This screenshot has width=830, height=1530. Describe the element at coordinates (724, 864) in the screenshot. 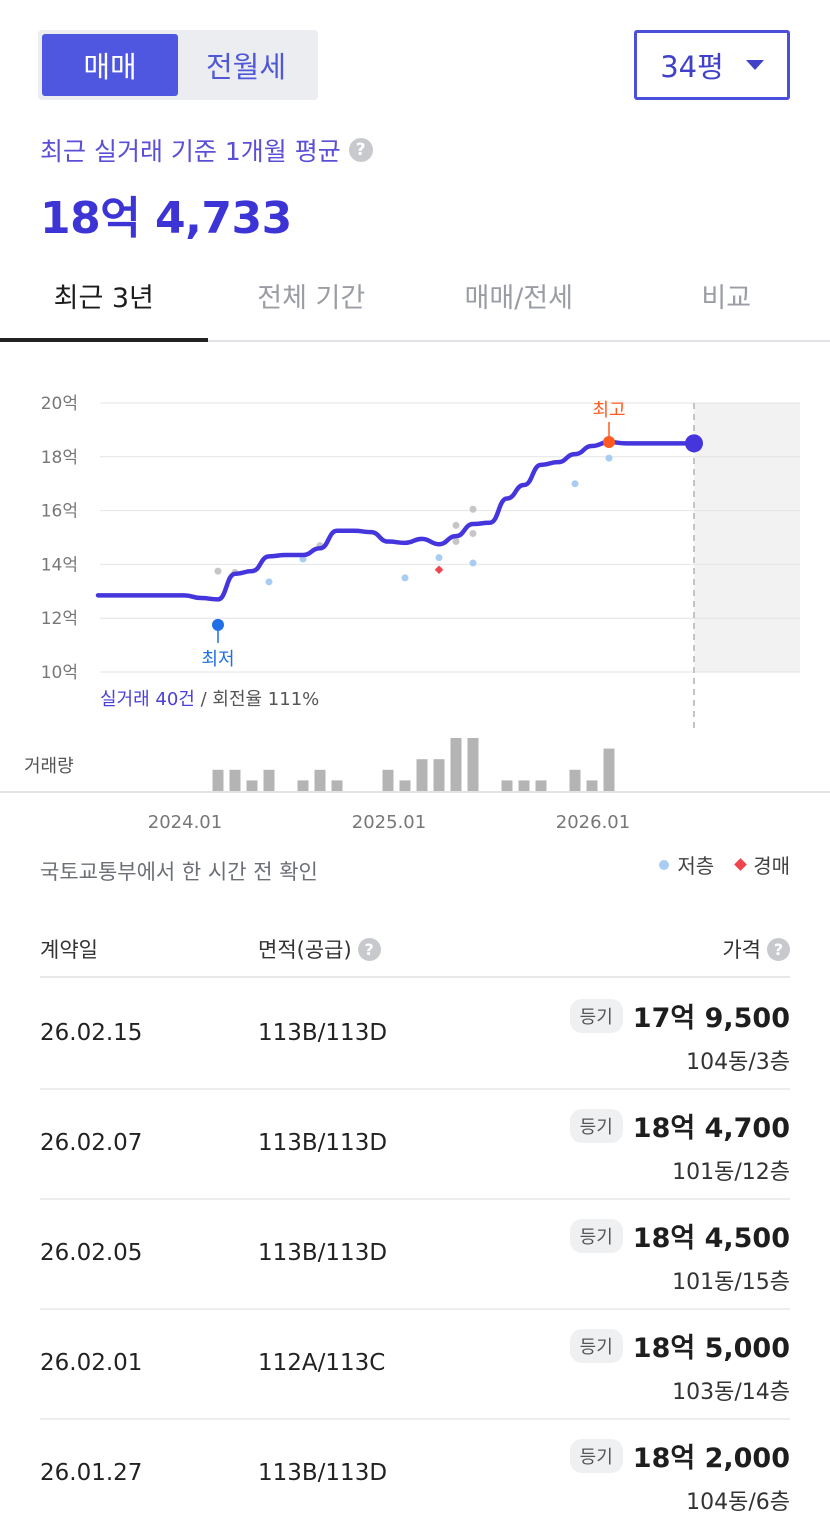

I see `chart-legend: 저층 경매` at that location.